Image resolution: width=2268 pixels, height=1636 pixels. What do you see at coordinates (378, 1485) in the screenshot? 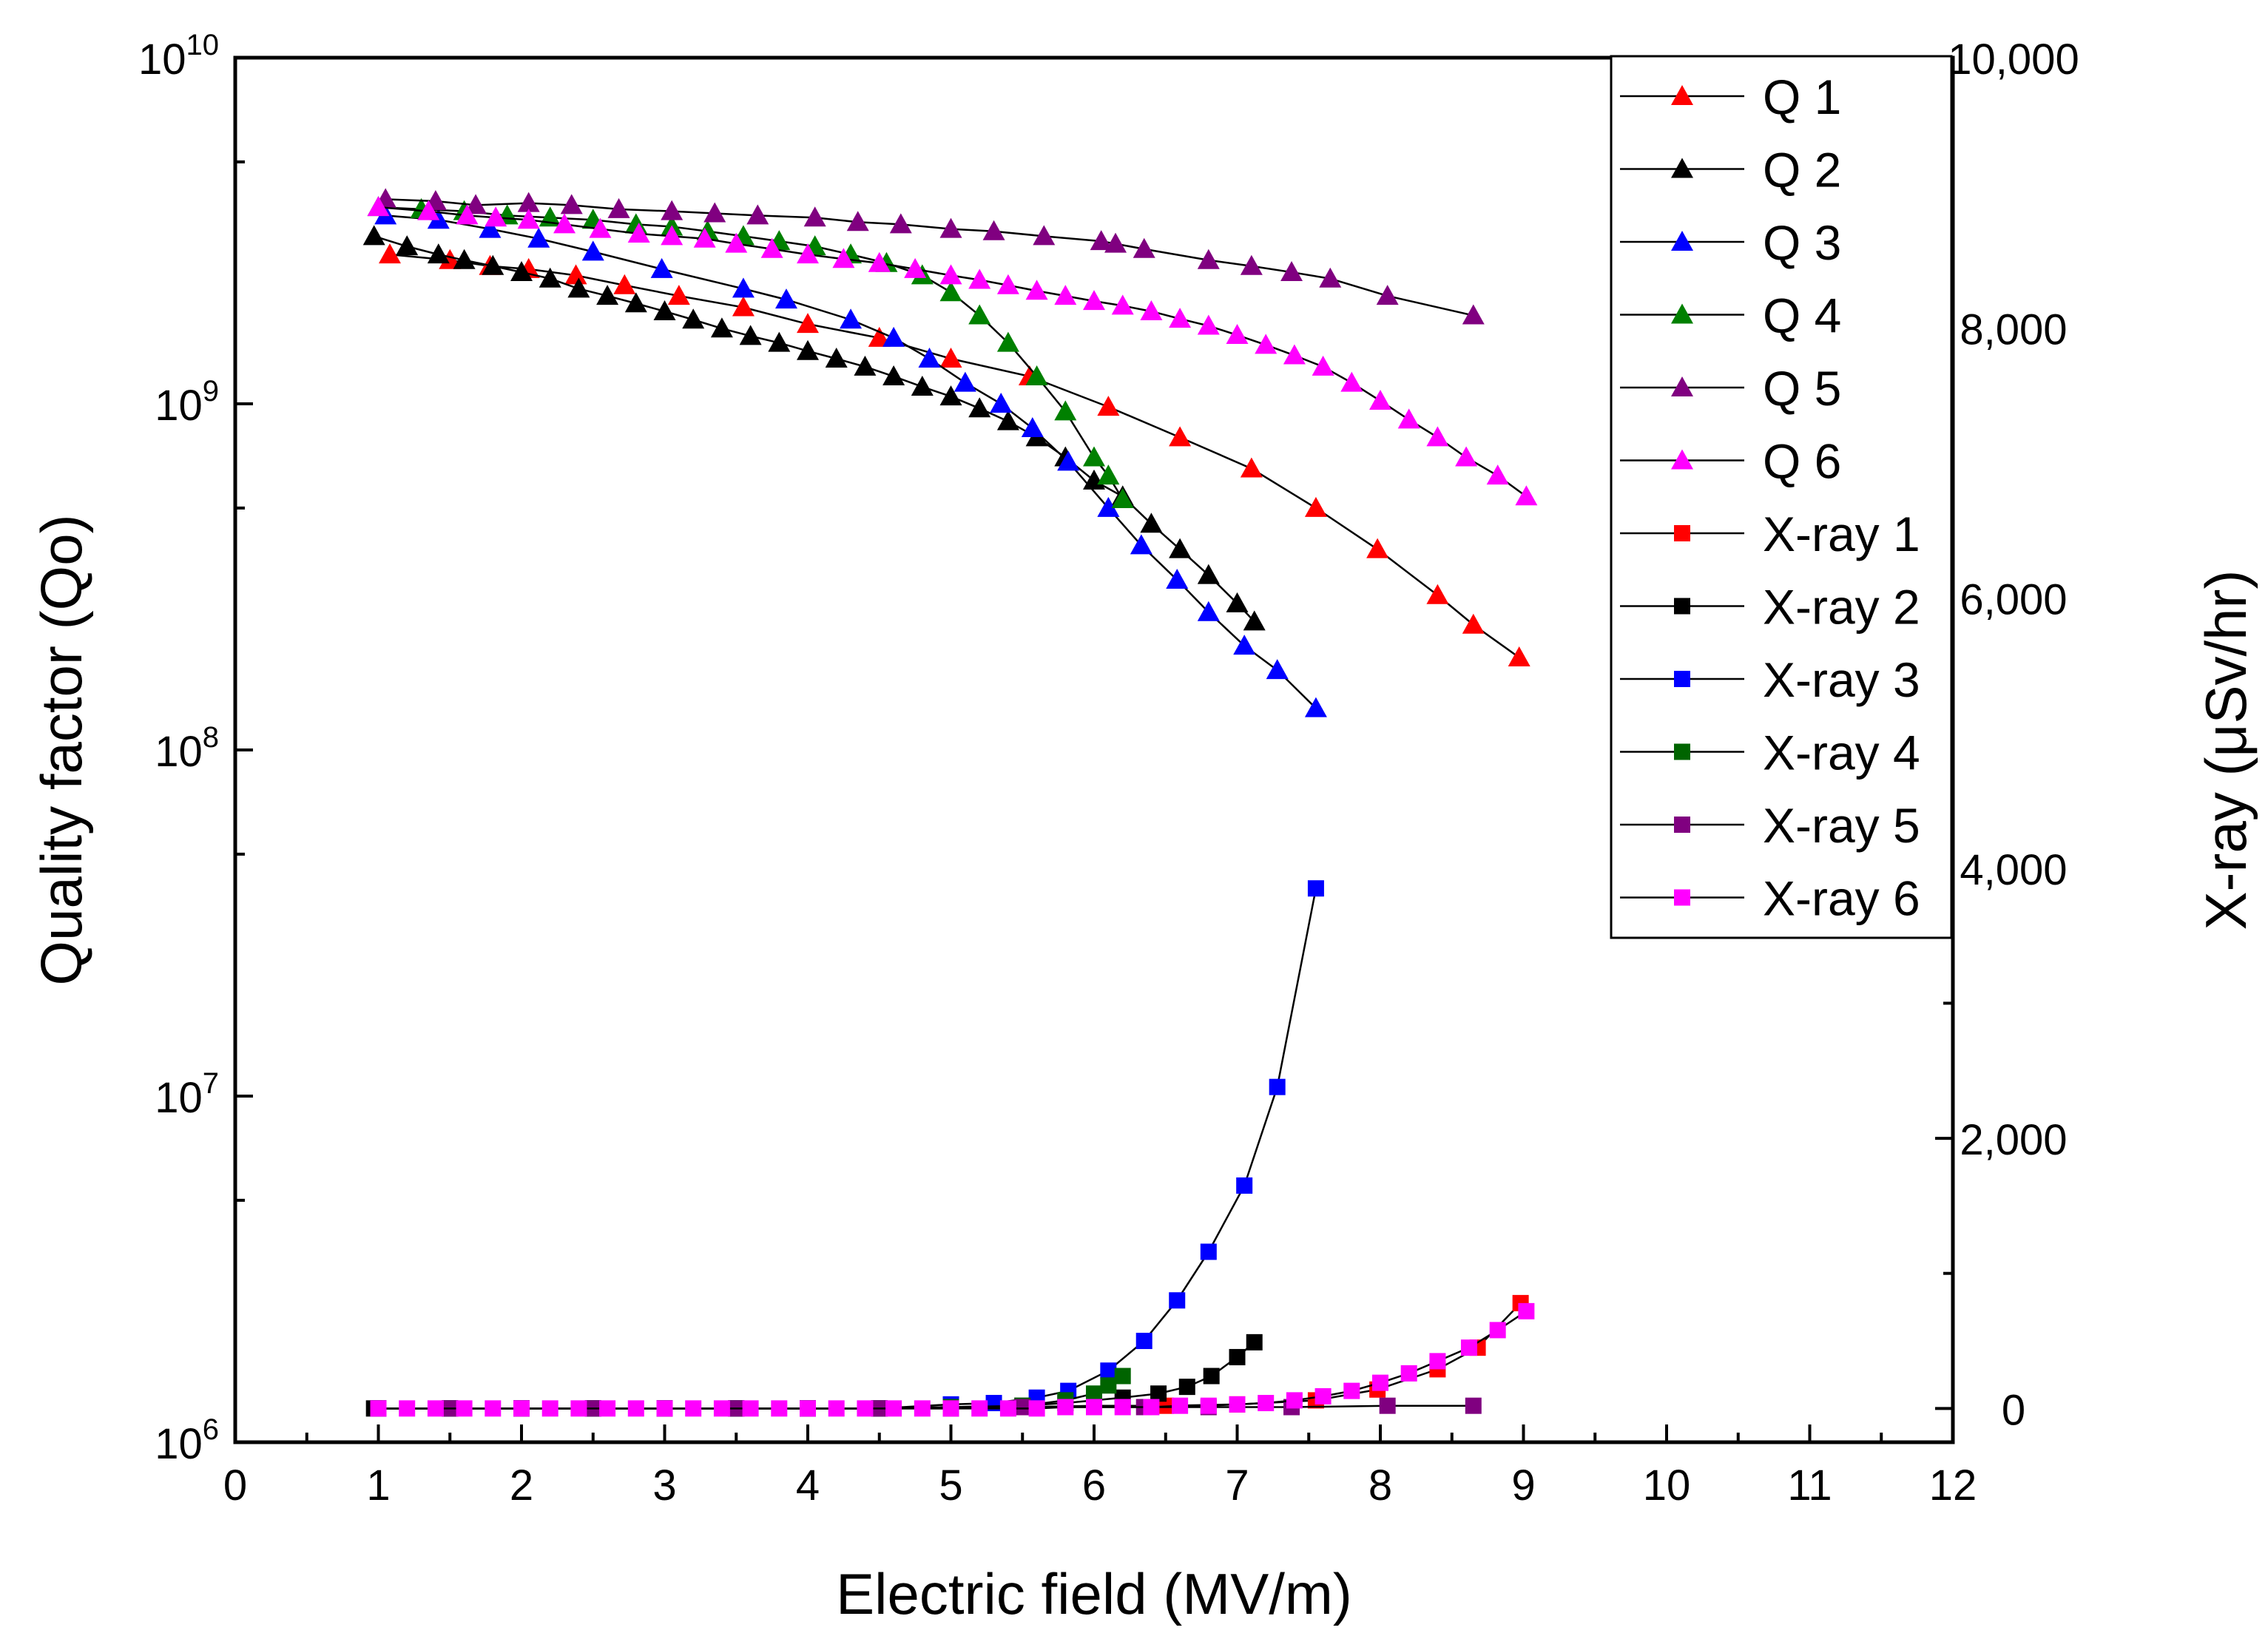
I see `x-tick-label: 1` at bounding box center [378, 1485].